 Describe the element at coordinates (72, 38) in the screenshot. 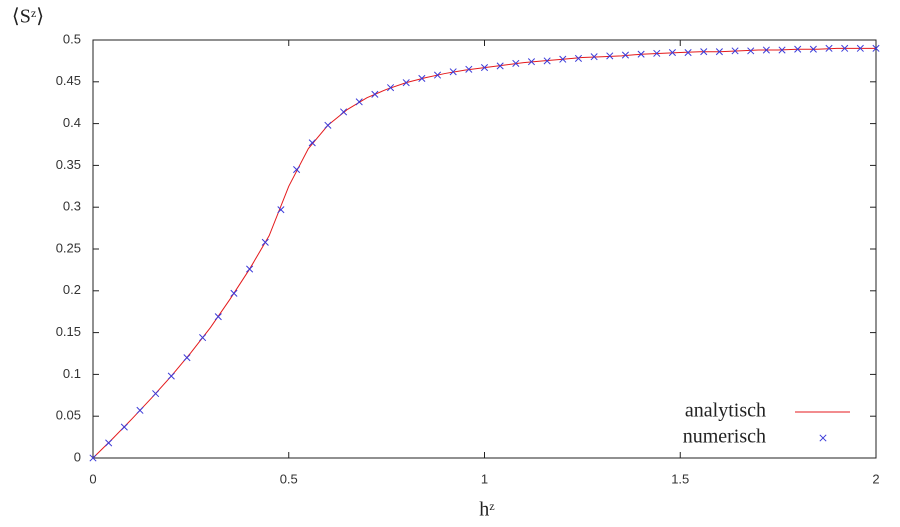

I see `y-tick-label: 0.5` at that location.